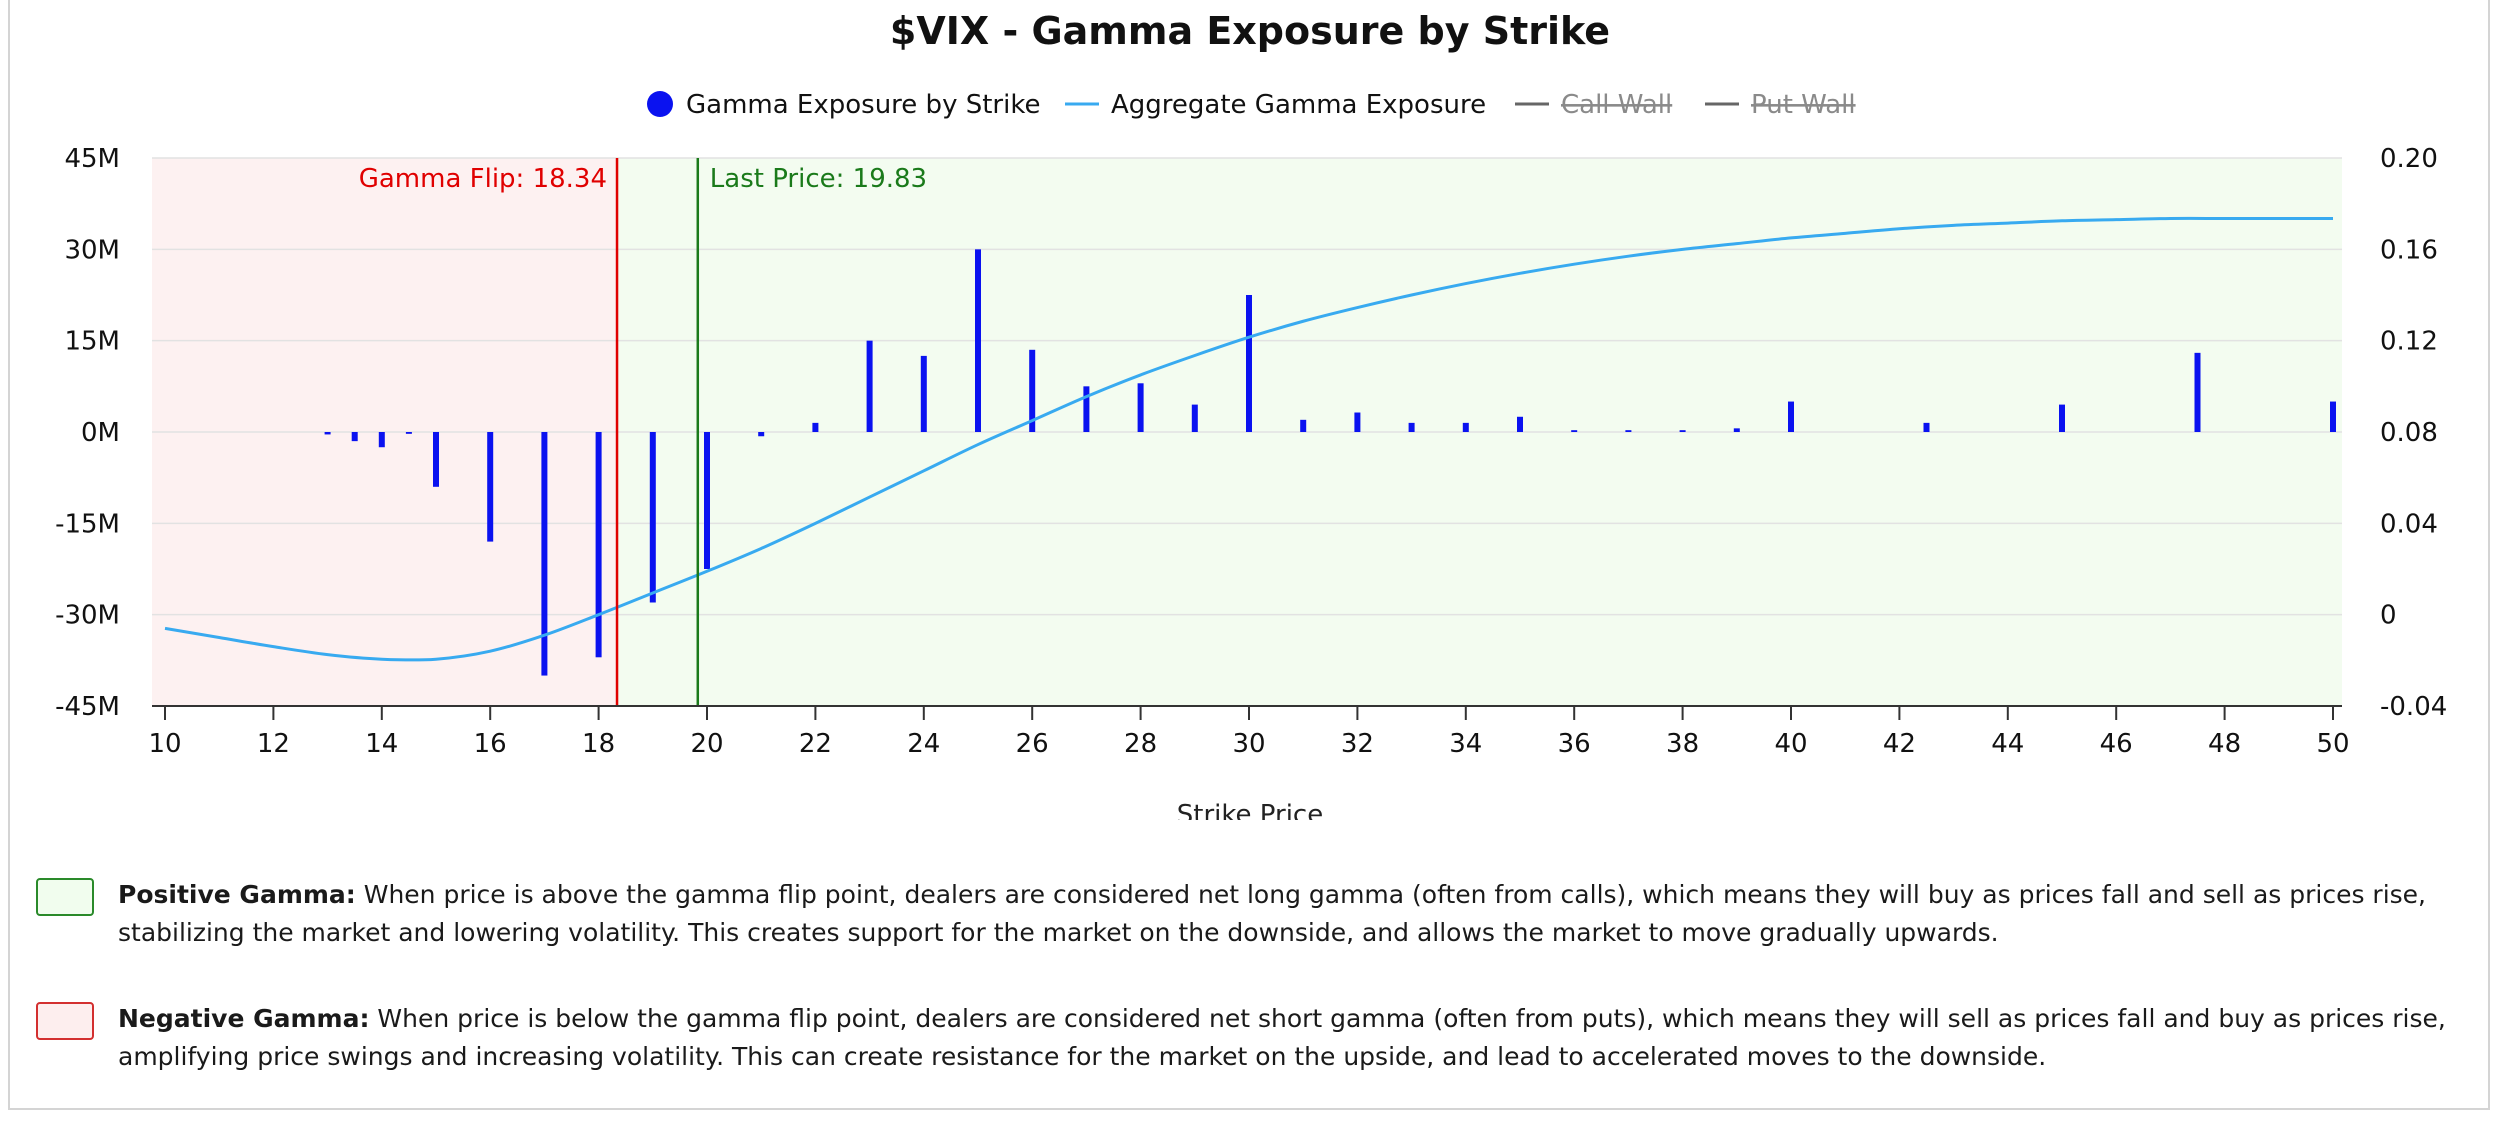 The height and width of the screenshot is (1140, 2500). Describe the element at coordinates (1790, 744) in the screenshot. I see `x-tick-label: 40` at that location.